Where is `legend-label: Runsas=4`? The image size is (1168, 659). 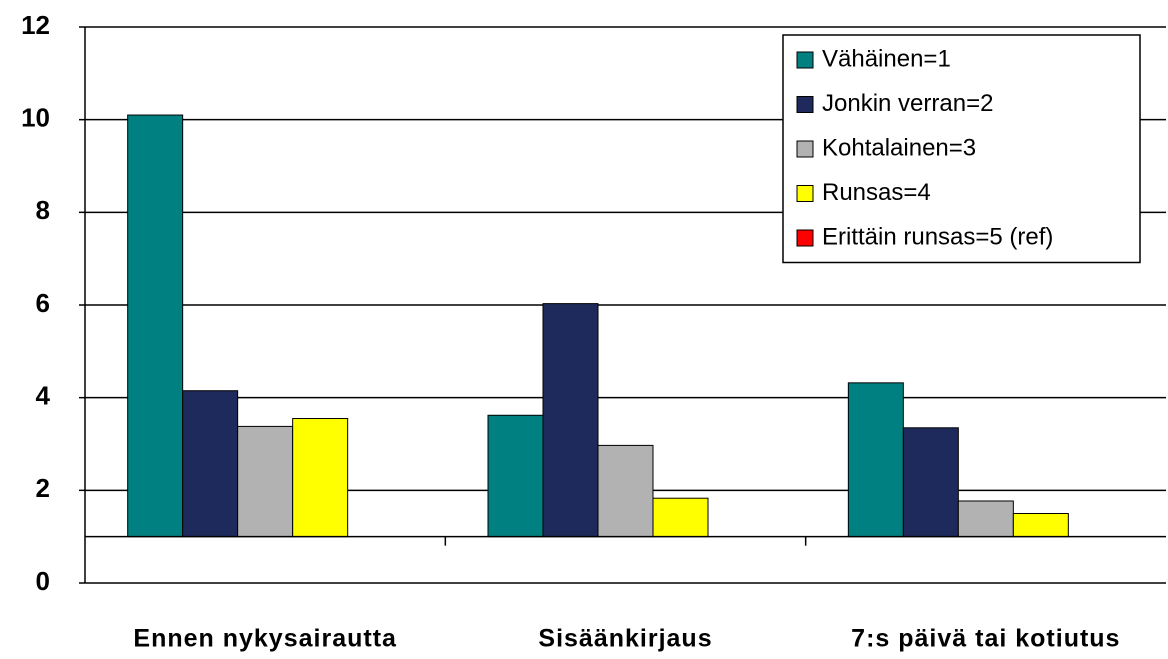 legend-label: Runsas=4 is located at coordinates (876, 192).